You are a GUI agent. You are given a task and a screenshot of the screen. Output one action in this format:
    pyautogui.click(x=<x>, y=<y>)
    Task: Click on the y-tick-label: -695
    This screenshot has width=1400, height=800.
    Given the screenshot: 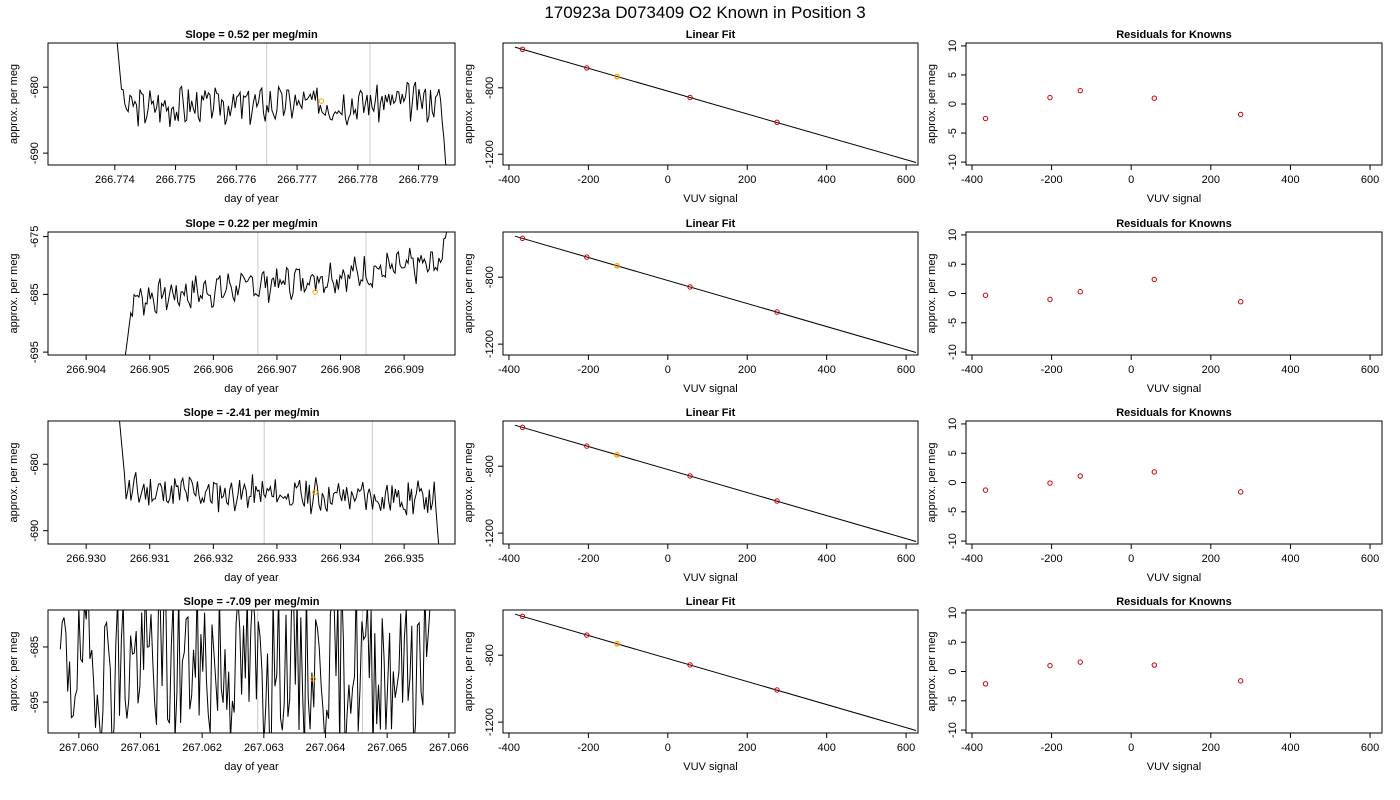 What is the action you would take?
    pyautogui.click(x=35, y=352)
    